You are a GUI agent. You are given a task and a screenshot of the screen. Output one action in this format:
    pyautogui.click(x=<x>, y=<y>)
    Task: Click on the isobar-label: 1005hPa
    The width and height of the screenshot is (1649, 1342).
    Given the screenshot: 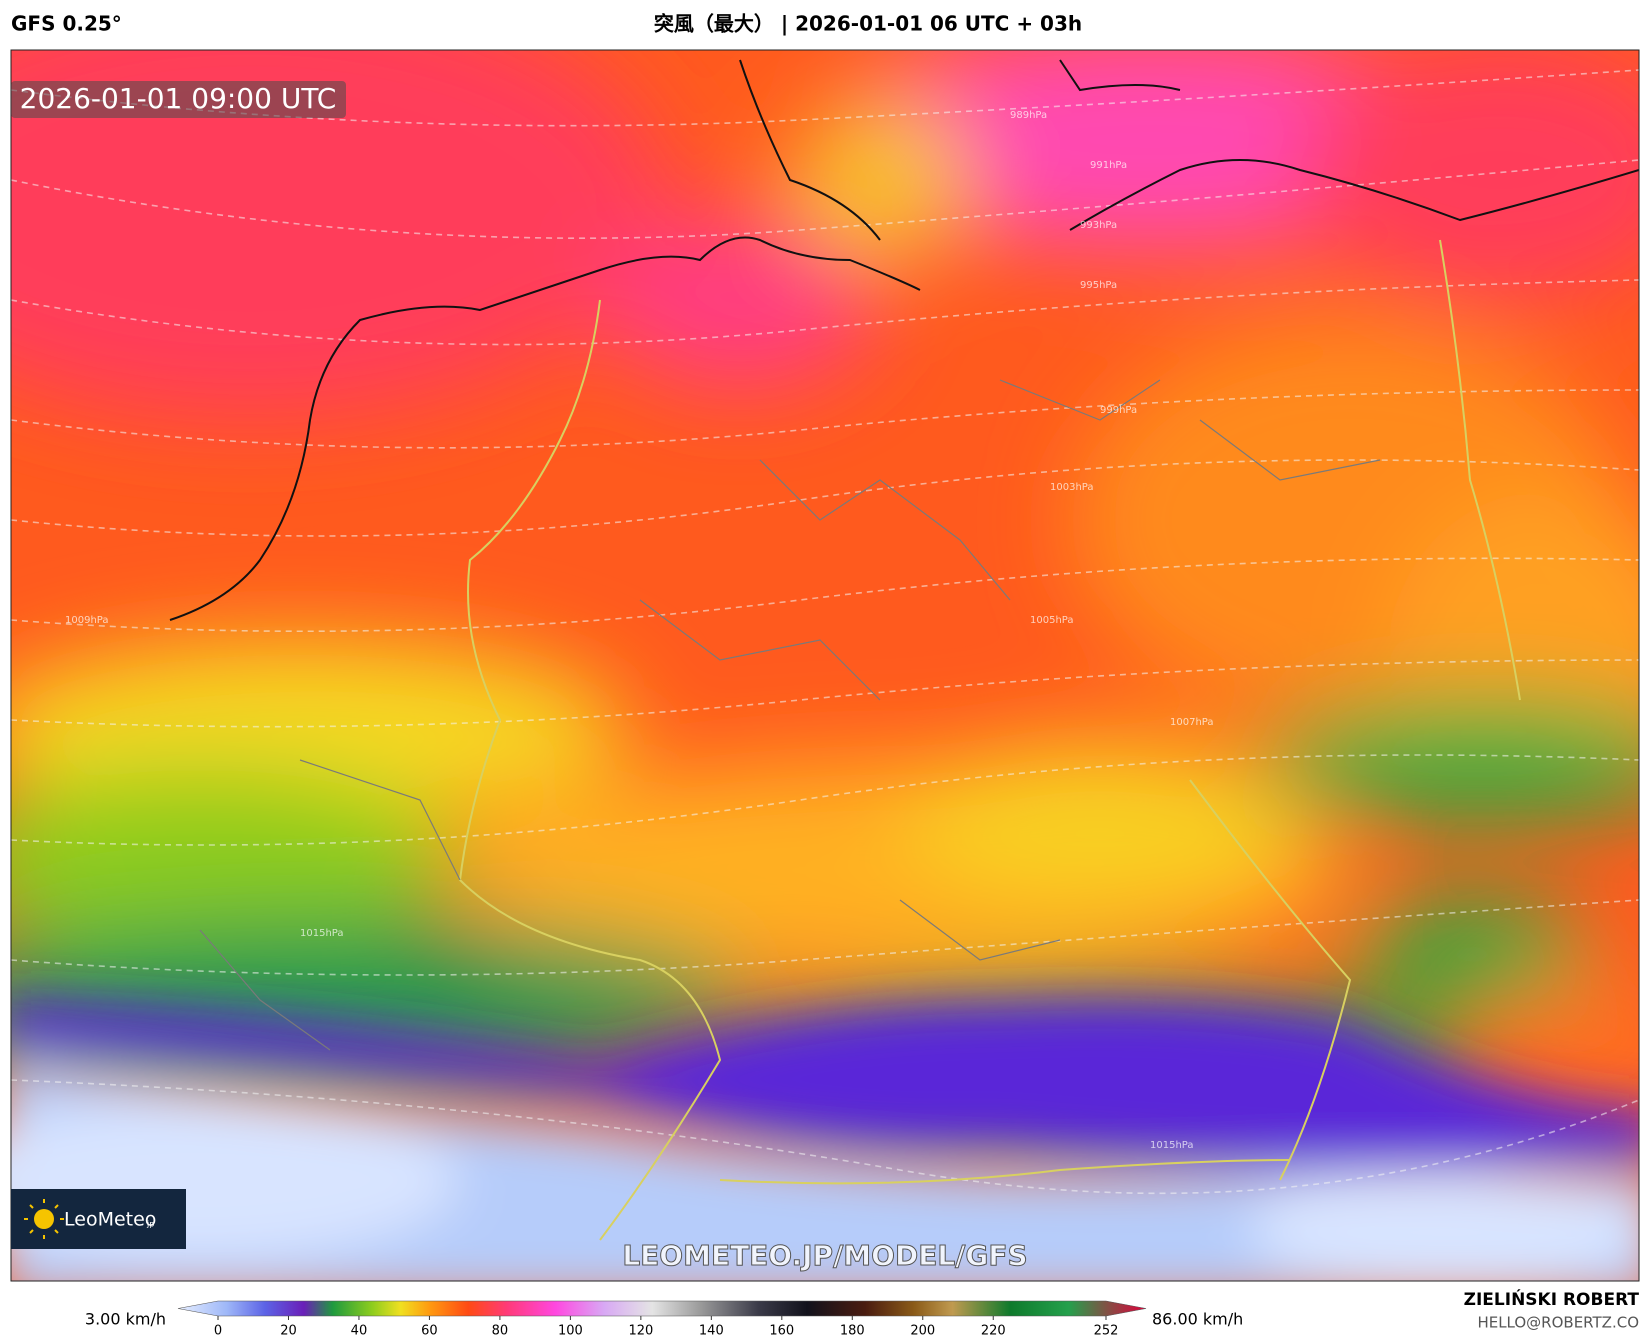 What is the action you would take?
    pyautogui.click(x=1052, y=620)
    